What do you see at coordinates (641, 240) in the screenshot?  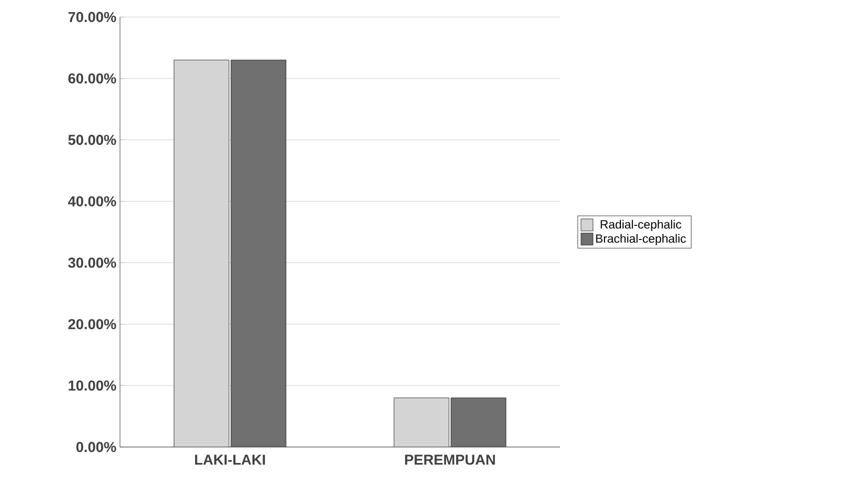 I see `legend-label: Brachial-cephalic` at bounding box center [641, 240].